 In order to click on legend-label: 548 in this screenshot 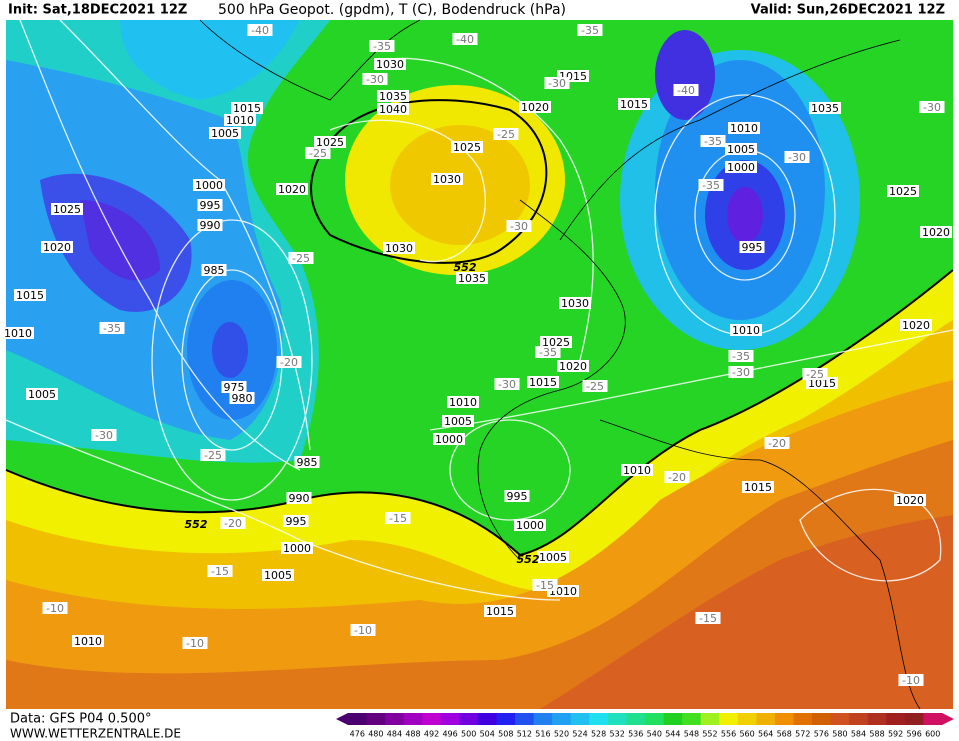, I will do `click(691, 734)`.